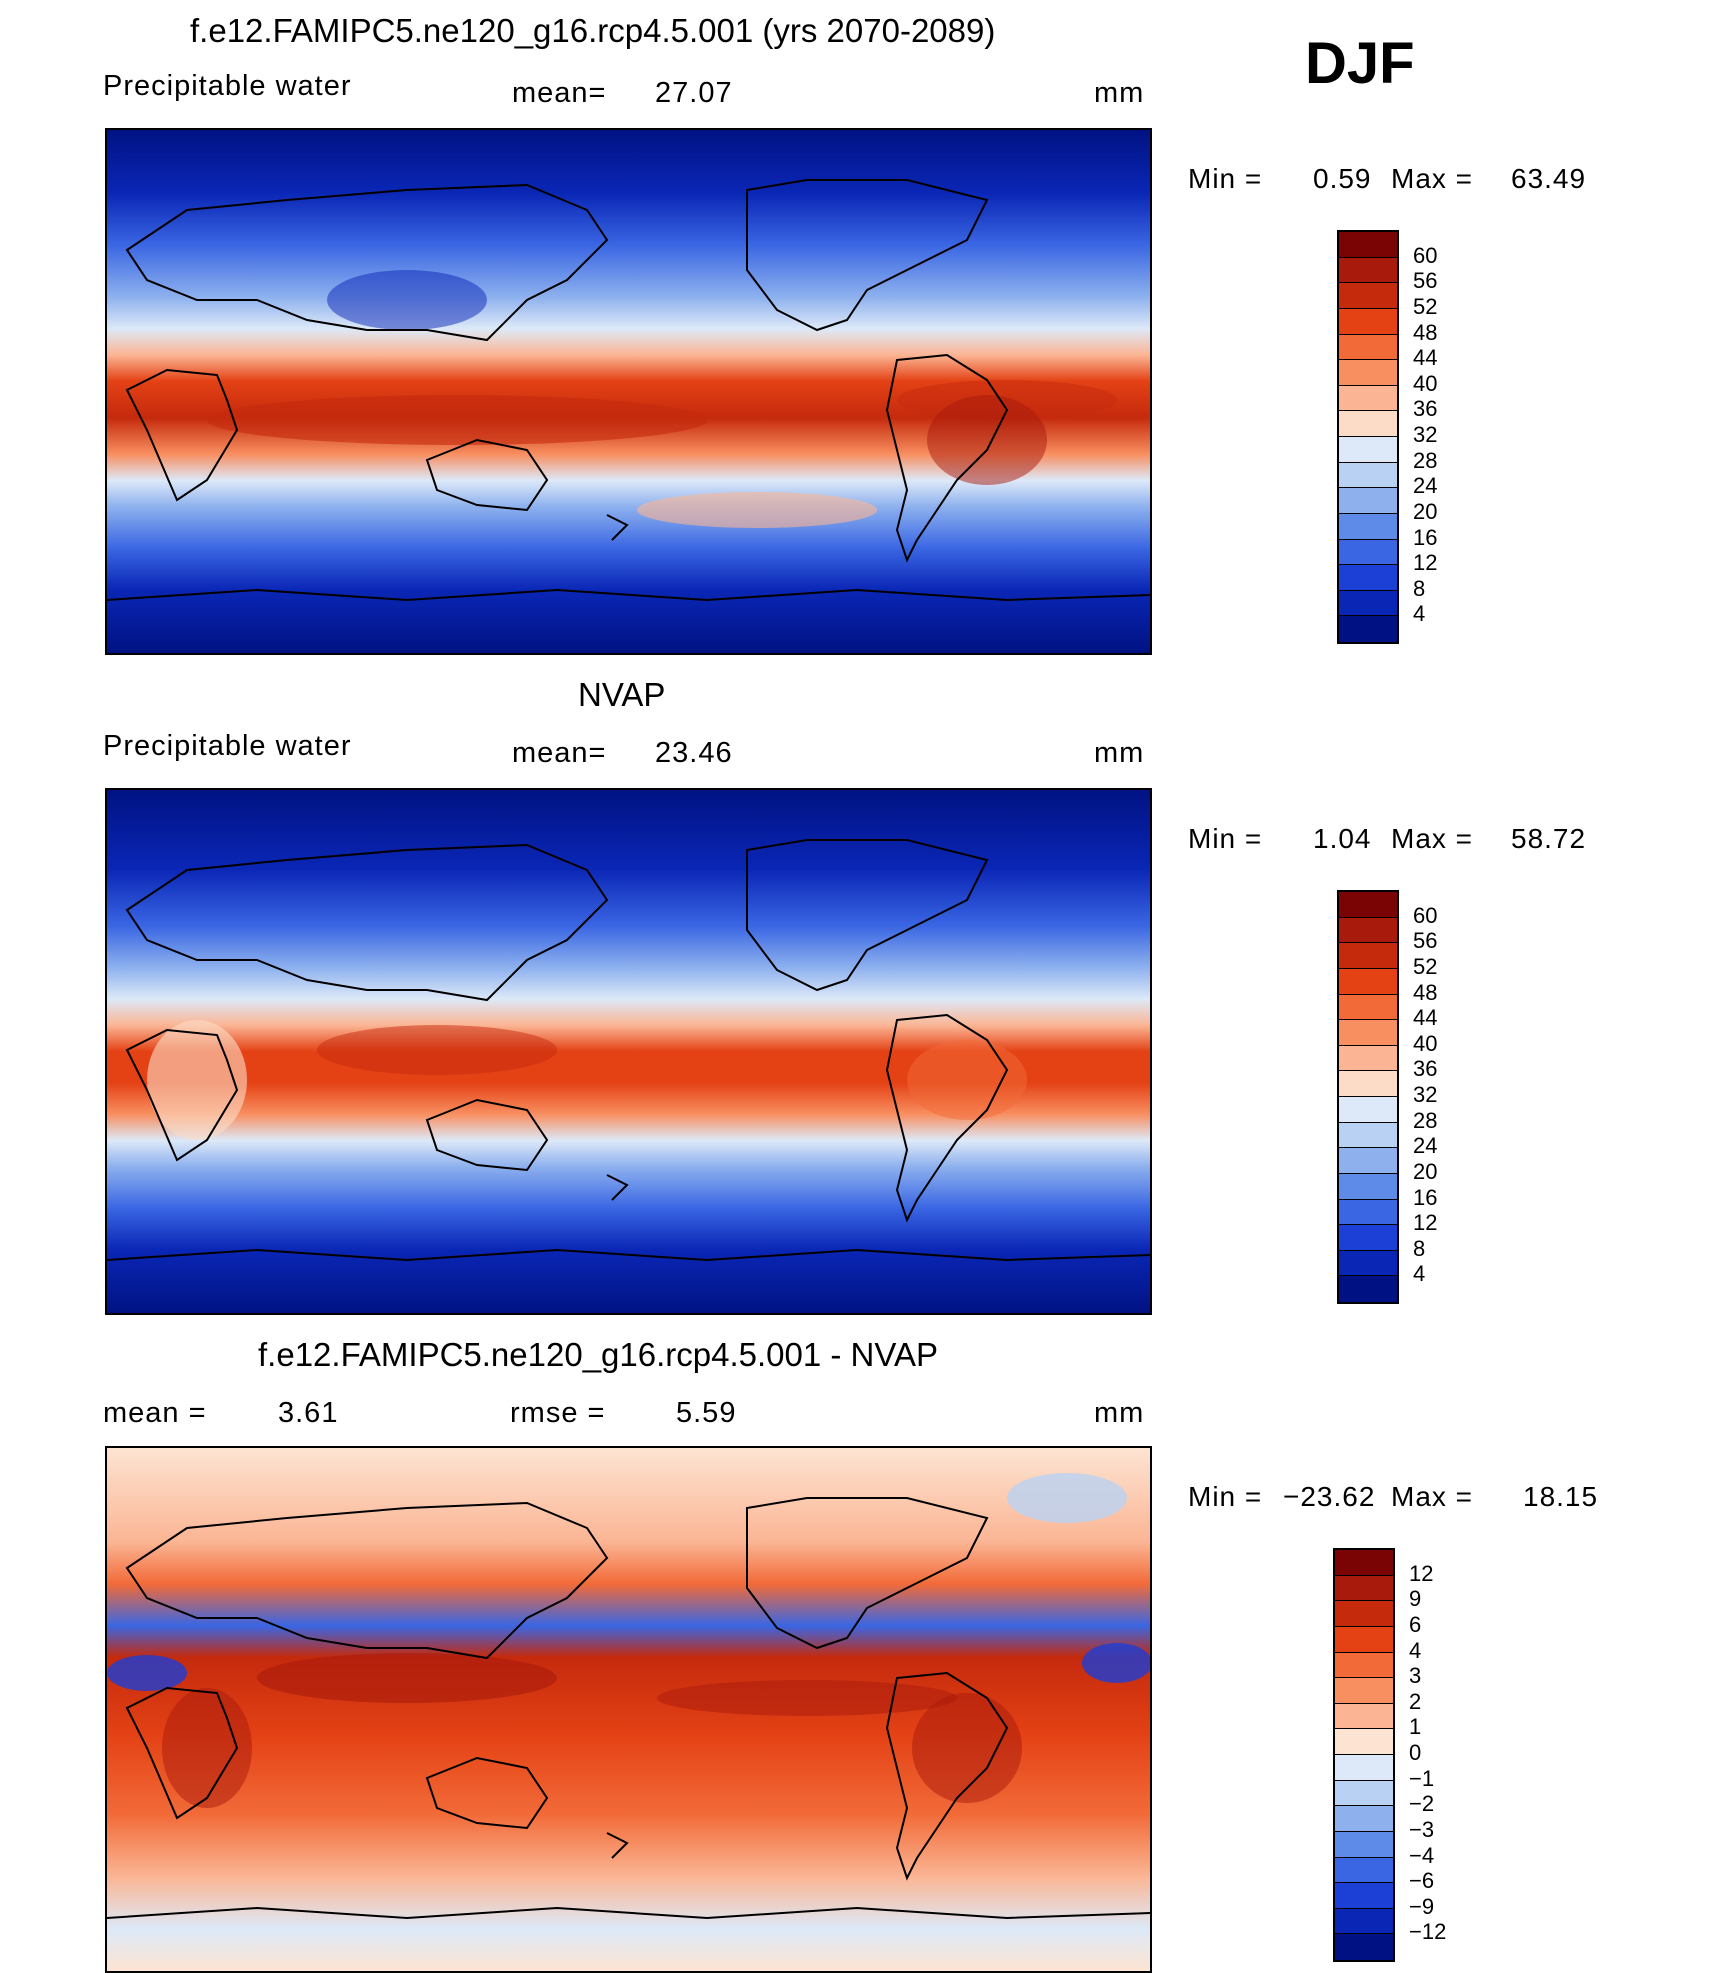  I want to click on max-value-model: 63.49, so click(1549, 178).